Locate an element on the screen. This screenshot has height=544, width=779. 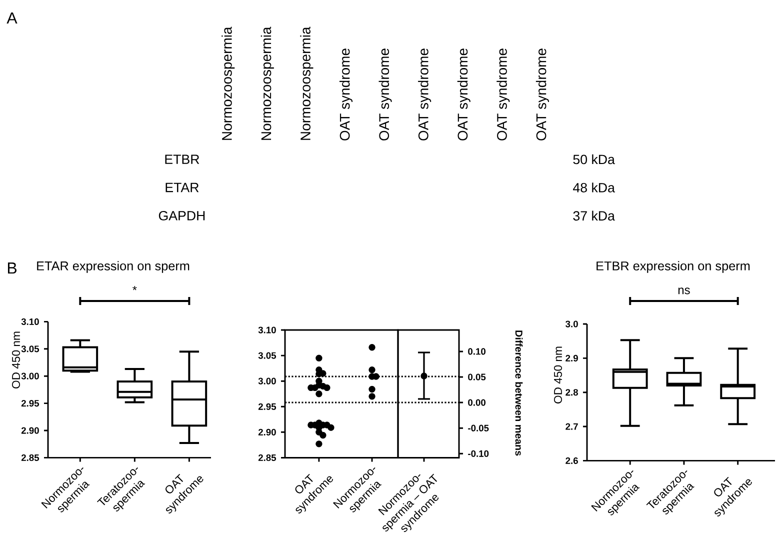
y-tick-label: 0.05 is located at coordinates (477, 377).